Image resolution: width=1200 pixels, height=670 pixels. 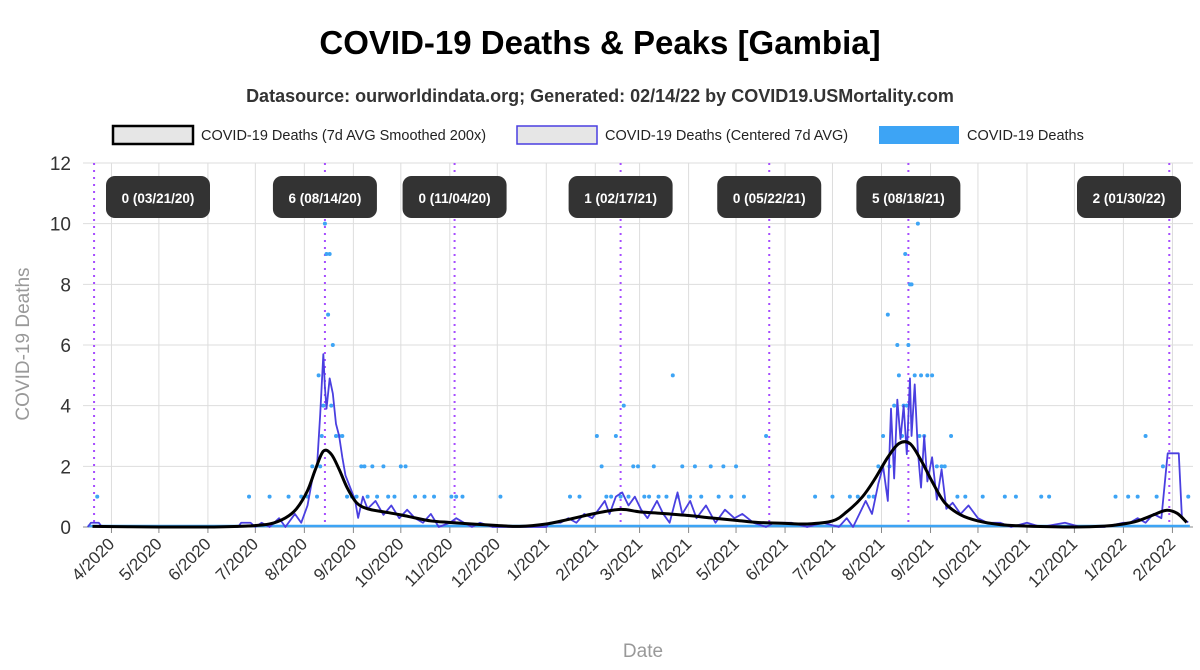 I want to click on x-tick-label: 3/2021, so click(x=621, y=559).